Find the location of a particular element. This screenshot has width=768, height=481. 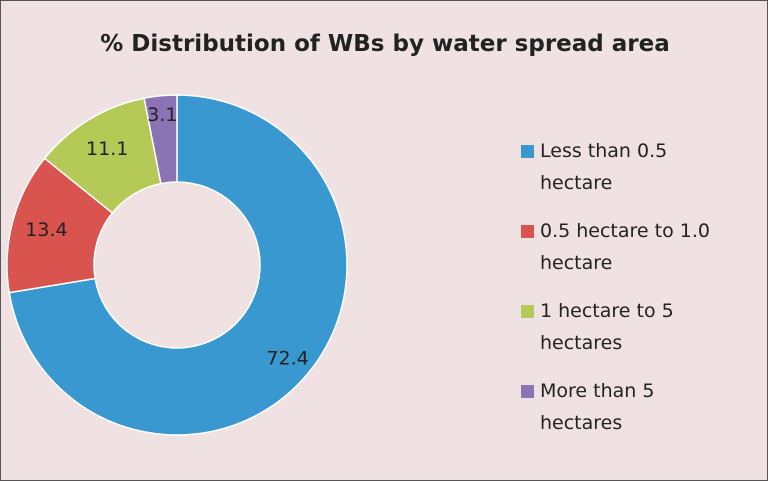

legend-label: 1 hectare to 5 hectares is located at coordinates (607, 327).